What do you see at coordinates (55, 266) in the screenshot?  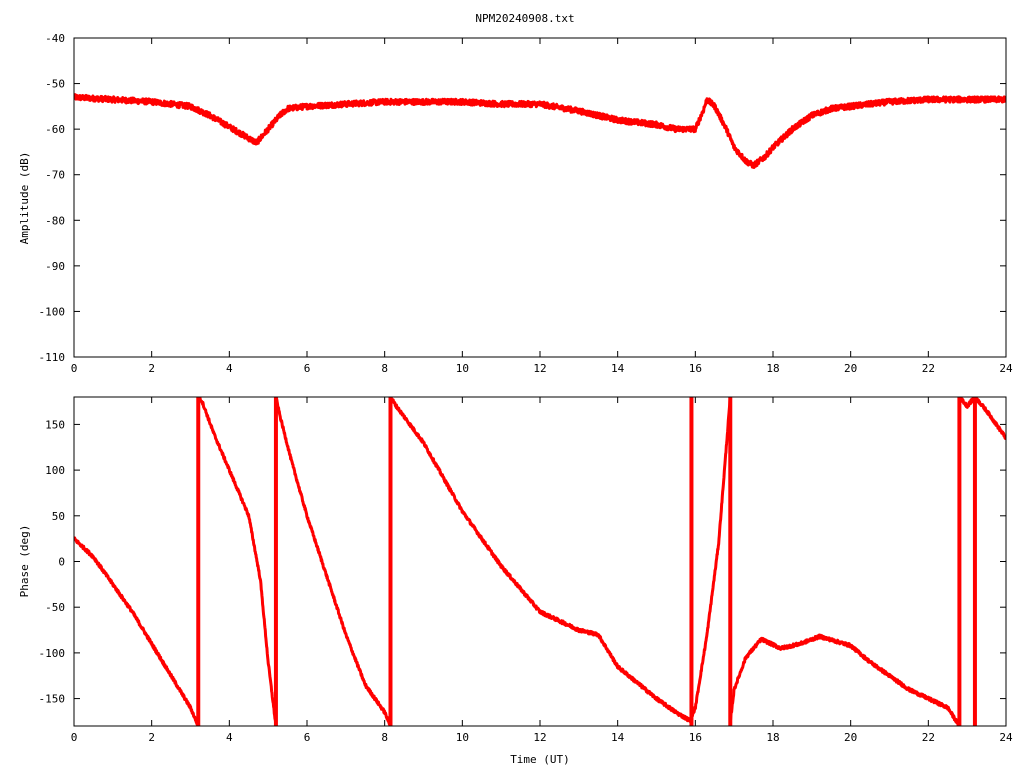 I see `y-tick-label: -90` at bounding box center [55, 266].